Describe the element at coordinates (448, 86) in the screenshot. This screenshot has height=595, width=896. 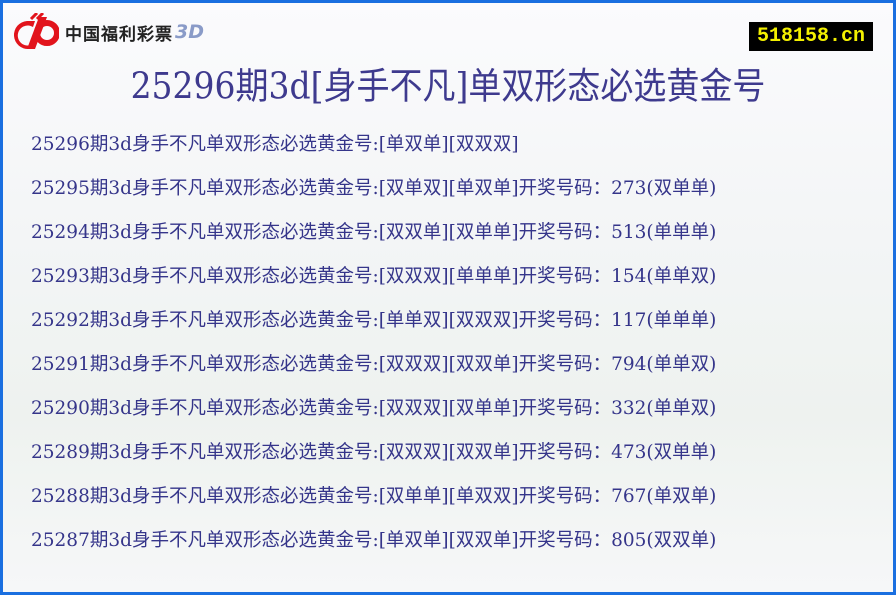
I see `page-title: 25296期3d[身手不凡]单双形态必选黄金号` at that location.